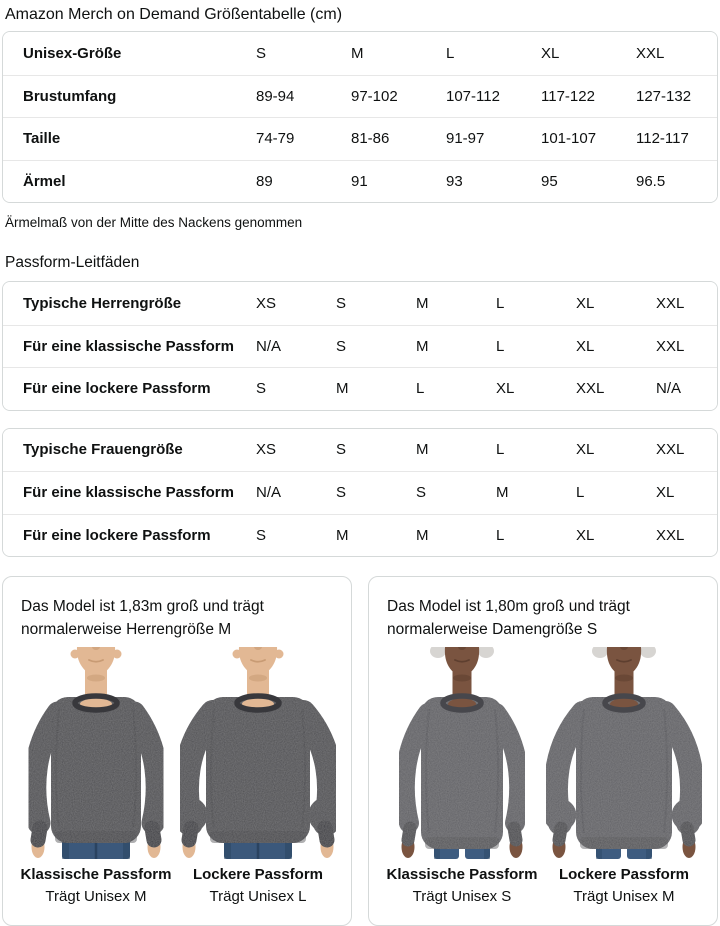 Image resolution: width=720 pixels, height=926 pixels. What do you see at coordinates (360, 534) in the screenshot?
I see `table-row: Für eine lockere Passform S M M L XL XXL` at bounding box center [360, 534].